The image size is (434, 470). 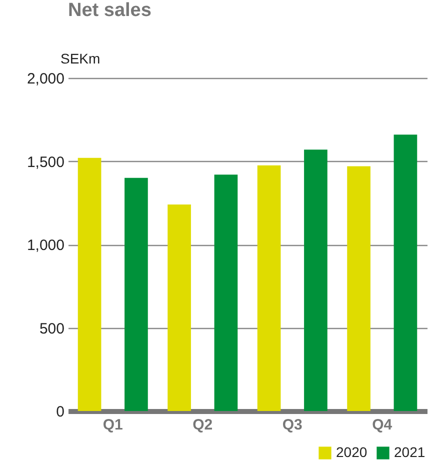 What do you see at coordinates (352, 452) in the screenshot?
I see `legend-label: 2020` at bounding box center [352, 452].